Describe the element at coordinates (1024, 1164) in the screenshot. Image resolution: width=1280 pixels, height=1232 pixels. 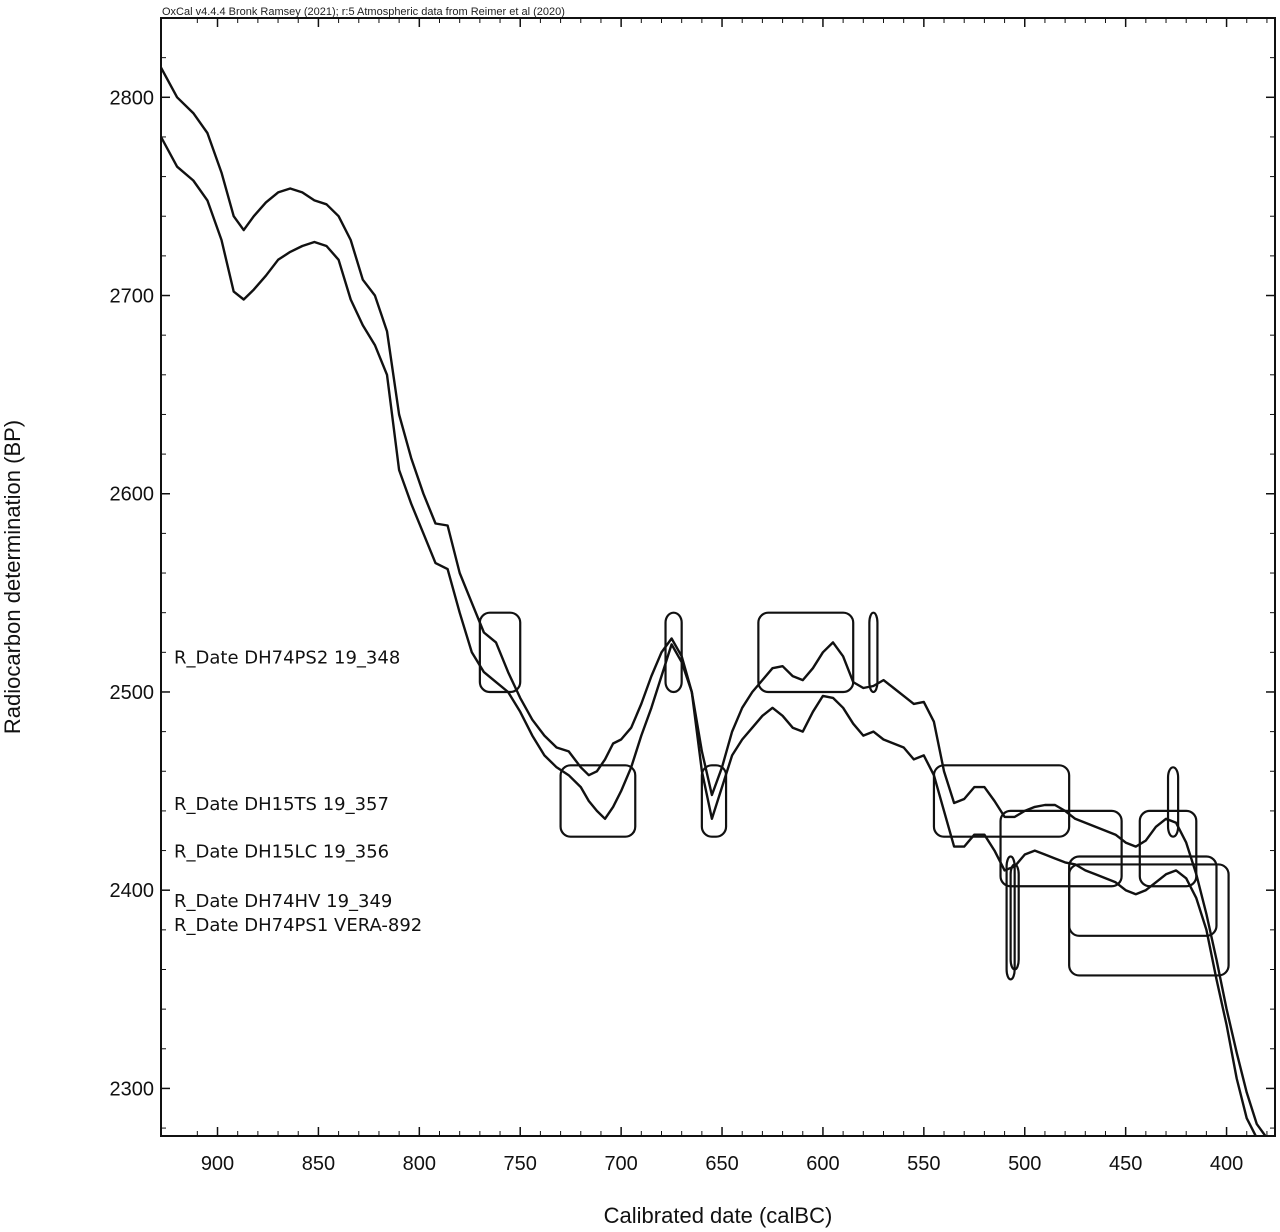
I see `x-tick-label: 500` at that location.